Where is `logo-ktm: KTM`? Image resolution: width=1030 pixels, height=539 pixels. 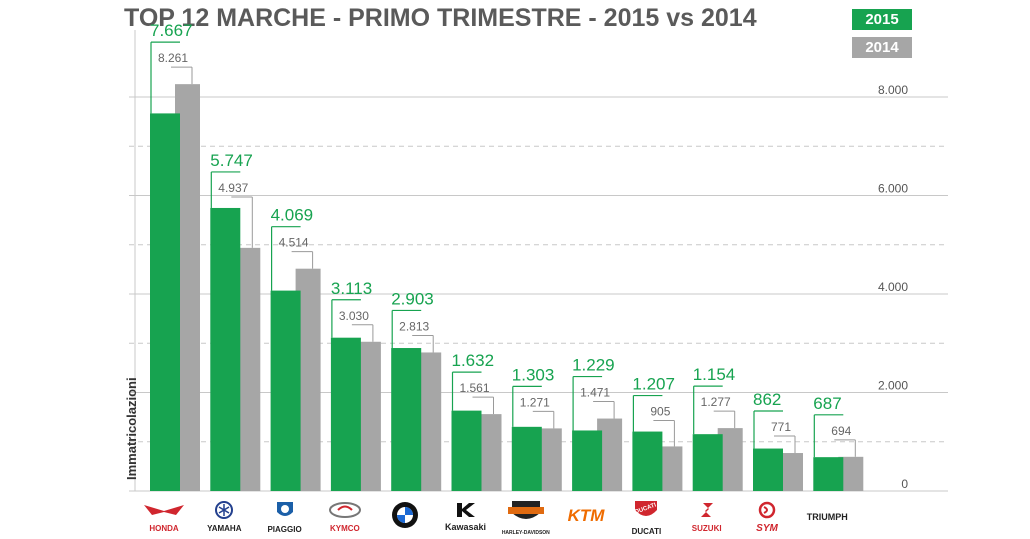
logo-ktm: KTM is located at coordinates (586, 517).